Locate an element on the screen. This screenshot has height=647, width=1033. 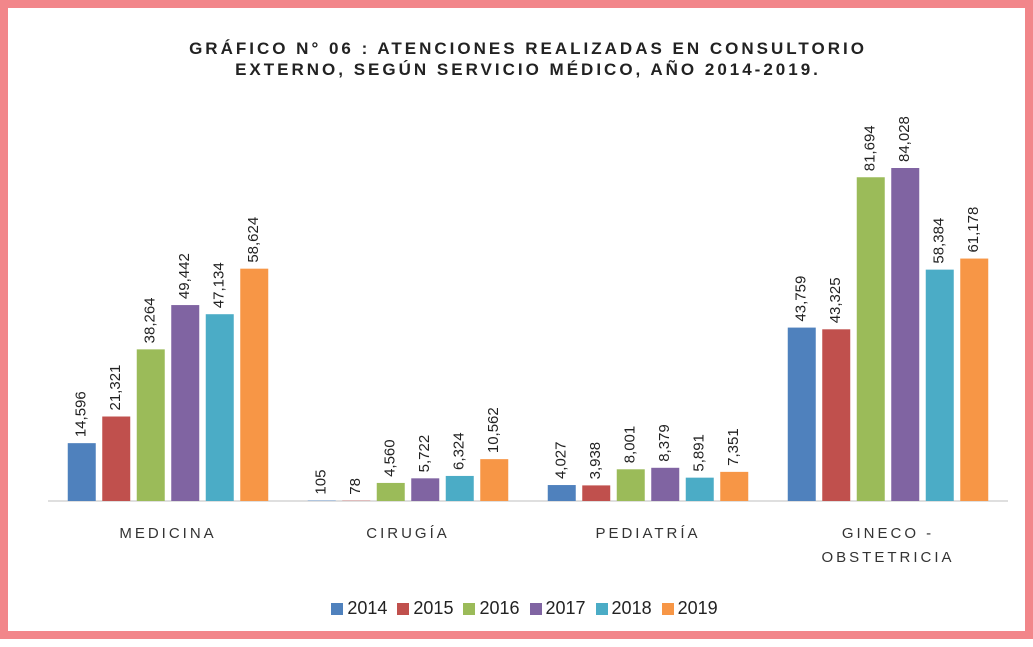
legend-label: 2018 is located at coordinates (632, 608).